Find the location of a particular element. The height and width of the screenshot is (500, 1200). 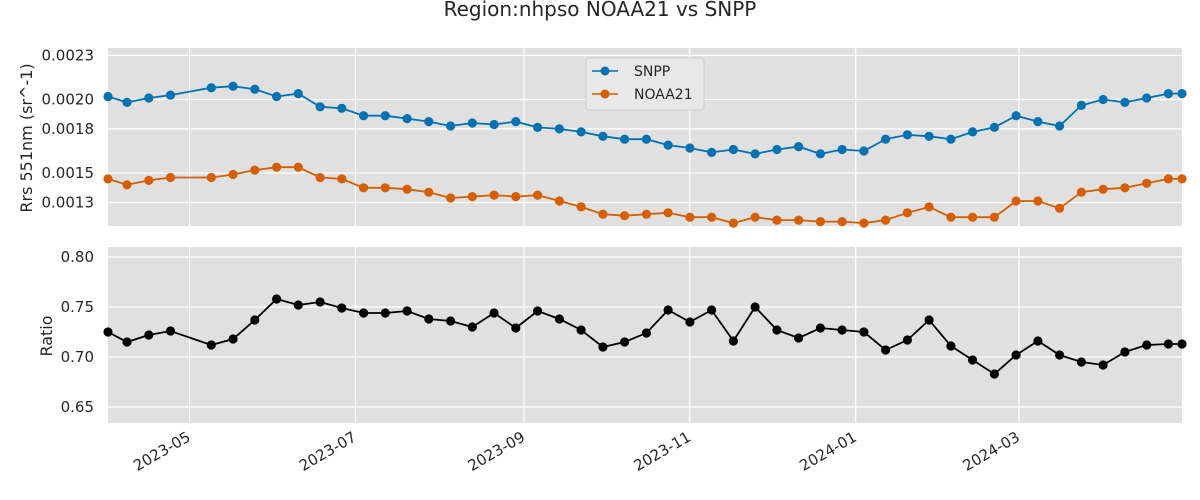

ratio-y-tick-label: 0.70 is located at coordinates (77, 357).